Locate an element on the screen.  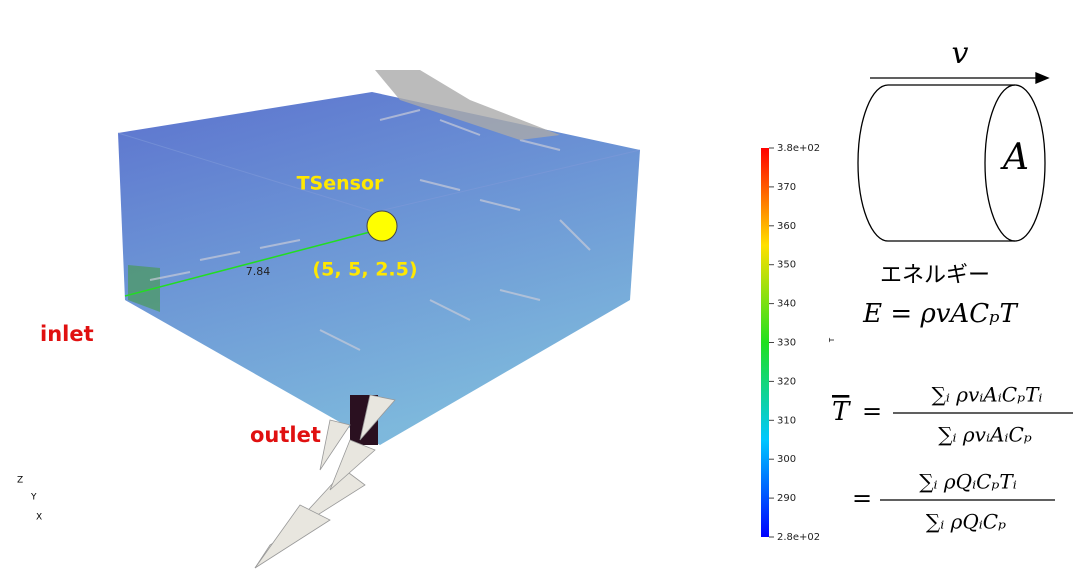
sensor-coords: (5, 5, 2.5) is located at coordinates (364, 270).